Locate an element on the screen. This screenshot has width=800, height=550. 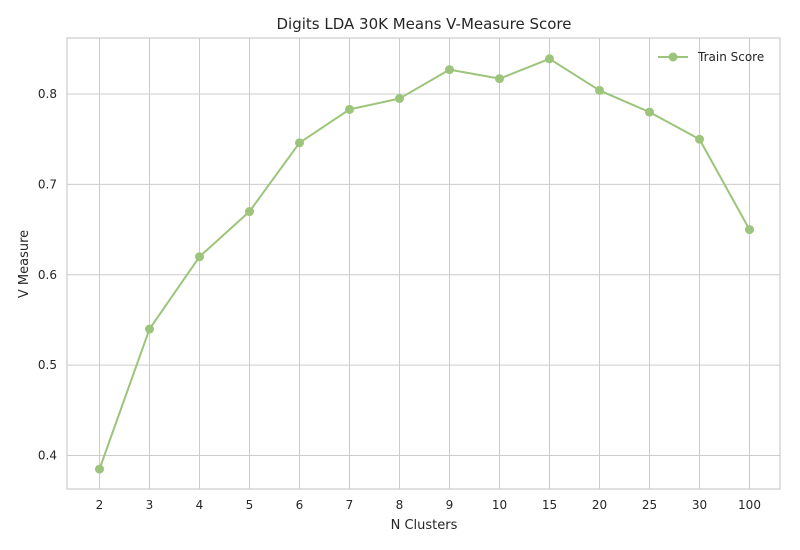
x-tick-label: 7 is located at coordinates (350, 505).